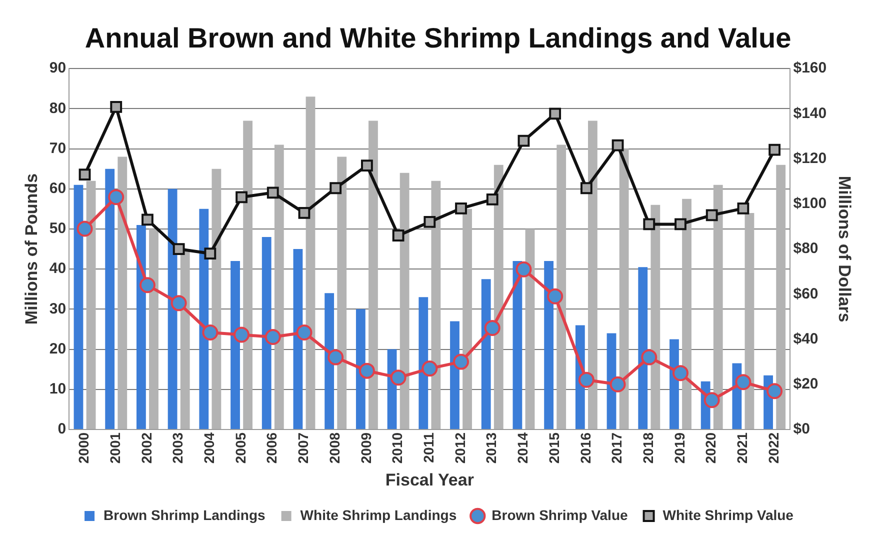 This screenshot has height=546, width=876. I want to click on y2-tick-label: $160, so click(810, 68).